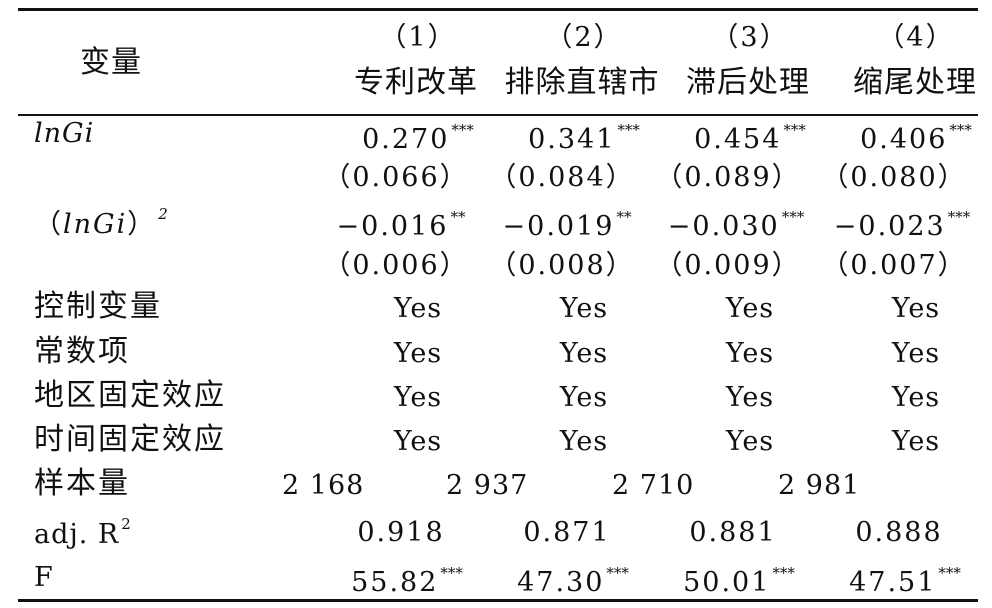 This screenshot has width=992, height=608. I want to click on constant-4: Yes, so click(916, 353).